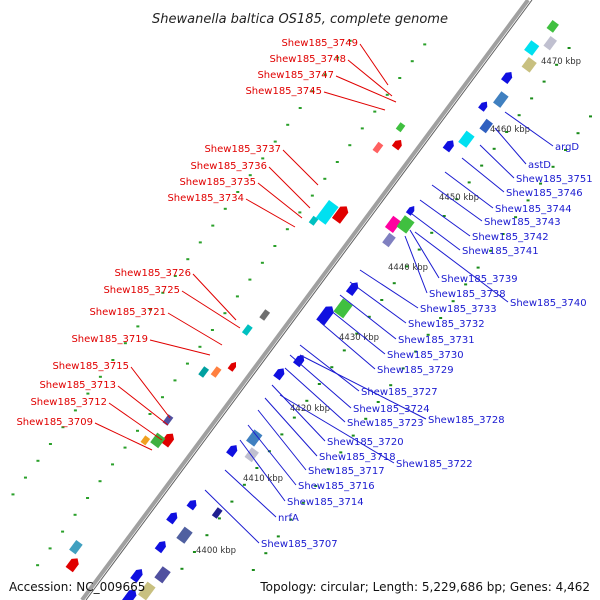 The width and height of the screenshot is (600, 600). Describe the element at coordinates (263, 479) in the screenshot. I see `tick-label: 4410 kbp` at that location.